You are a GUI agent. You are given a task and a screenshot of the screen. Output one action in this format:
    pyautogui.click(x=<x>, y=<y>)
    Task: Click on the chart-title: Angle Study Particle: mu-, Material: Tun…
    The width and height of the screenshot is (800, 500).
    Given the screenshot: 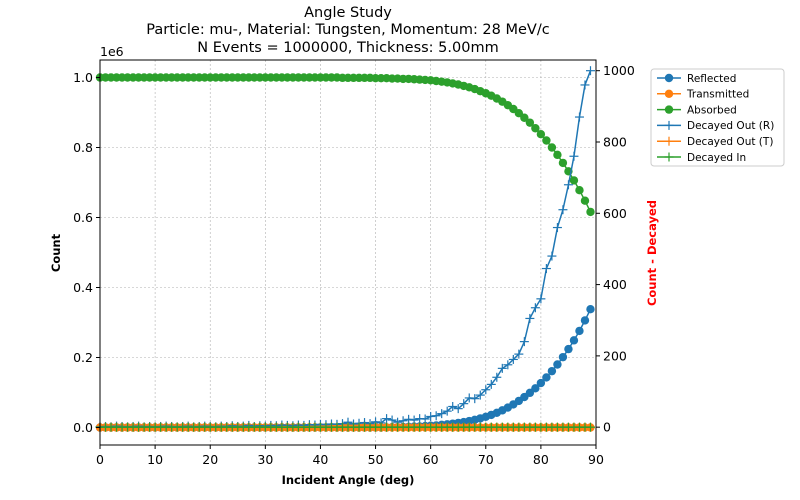 What is the action you would take?
    pyautogui.click(x=347, y=30)
    